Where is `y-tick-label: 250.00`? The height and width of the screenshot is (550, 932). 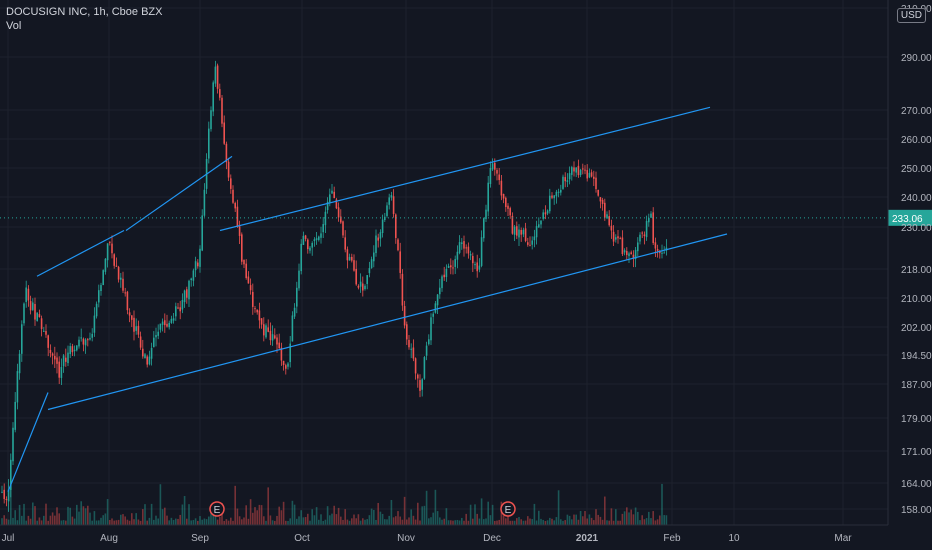
y-tick-label: 250.00 is located at coordinates (916, 169).